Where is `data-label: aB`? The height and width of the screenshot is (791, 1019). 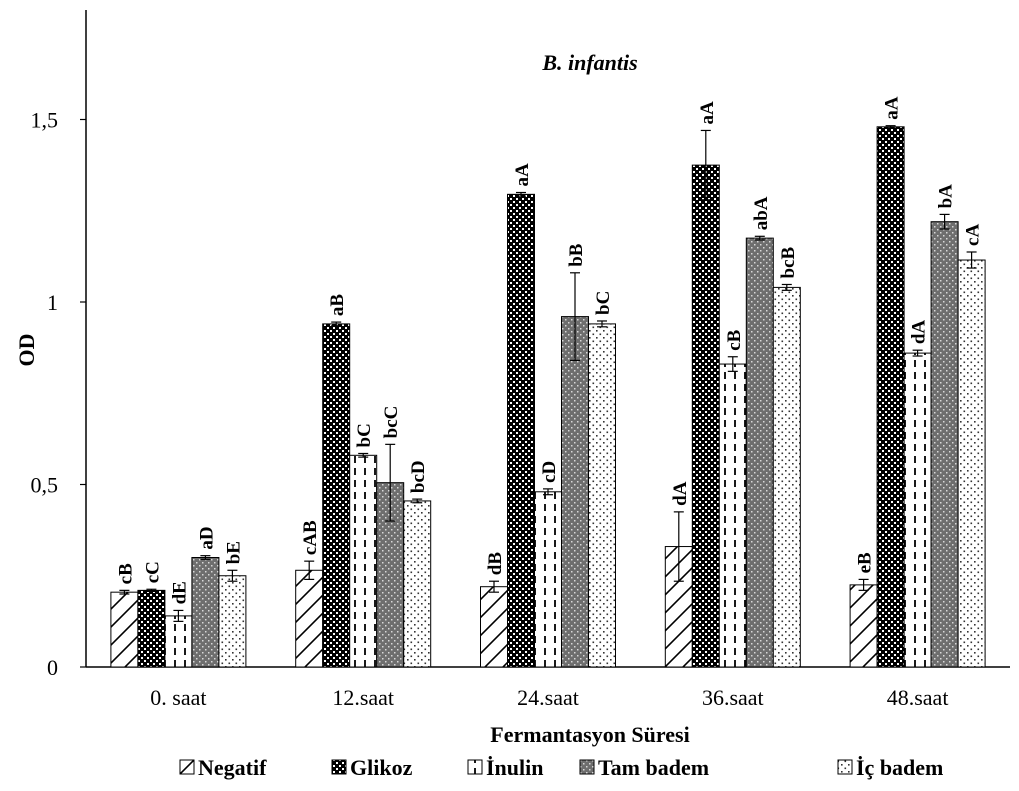 data-label: aB is located at coordinates (337, 305).